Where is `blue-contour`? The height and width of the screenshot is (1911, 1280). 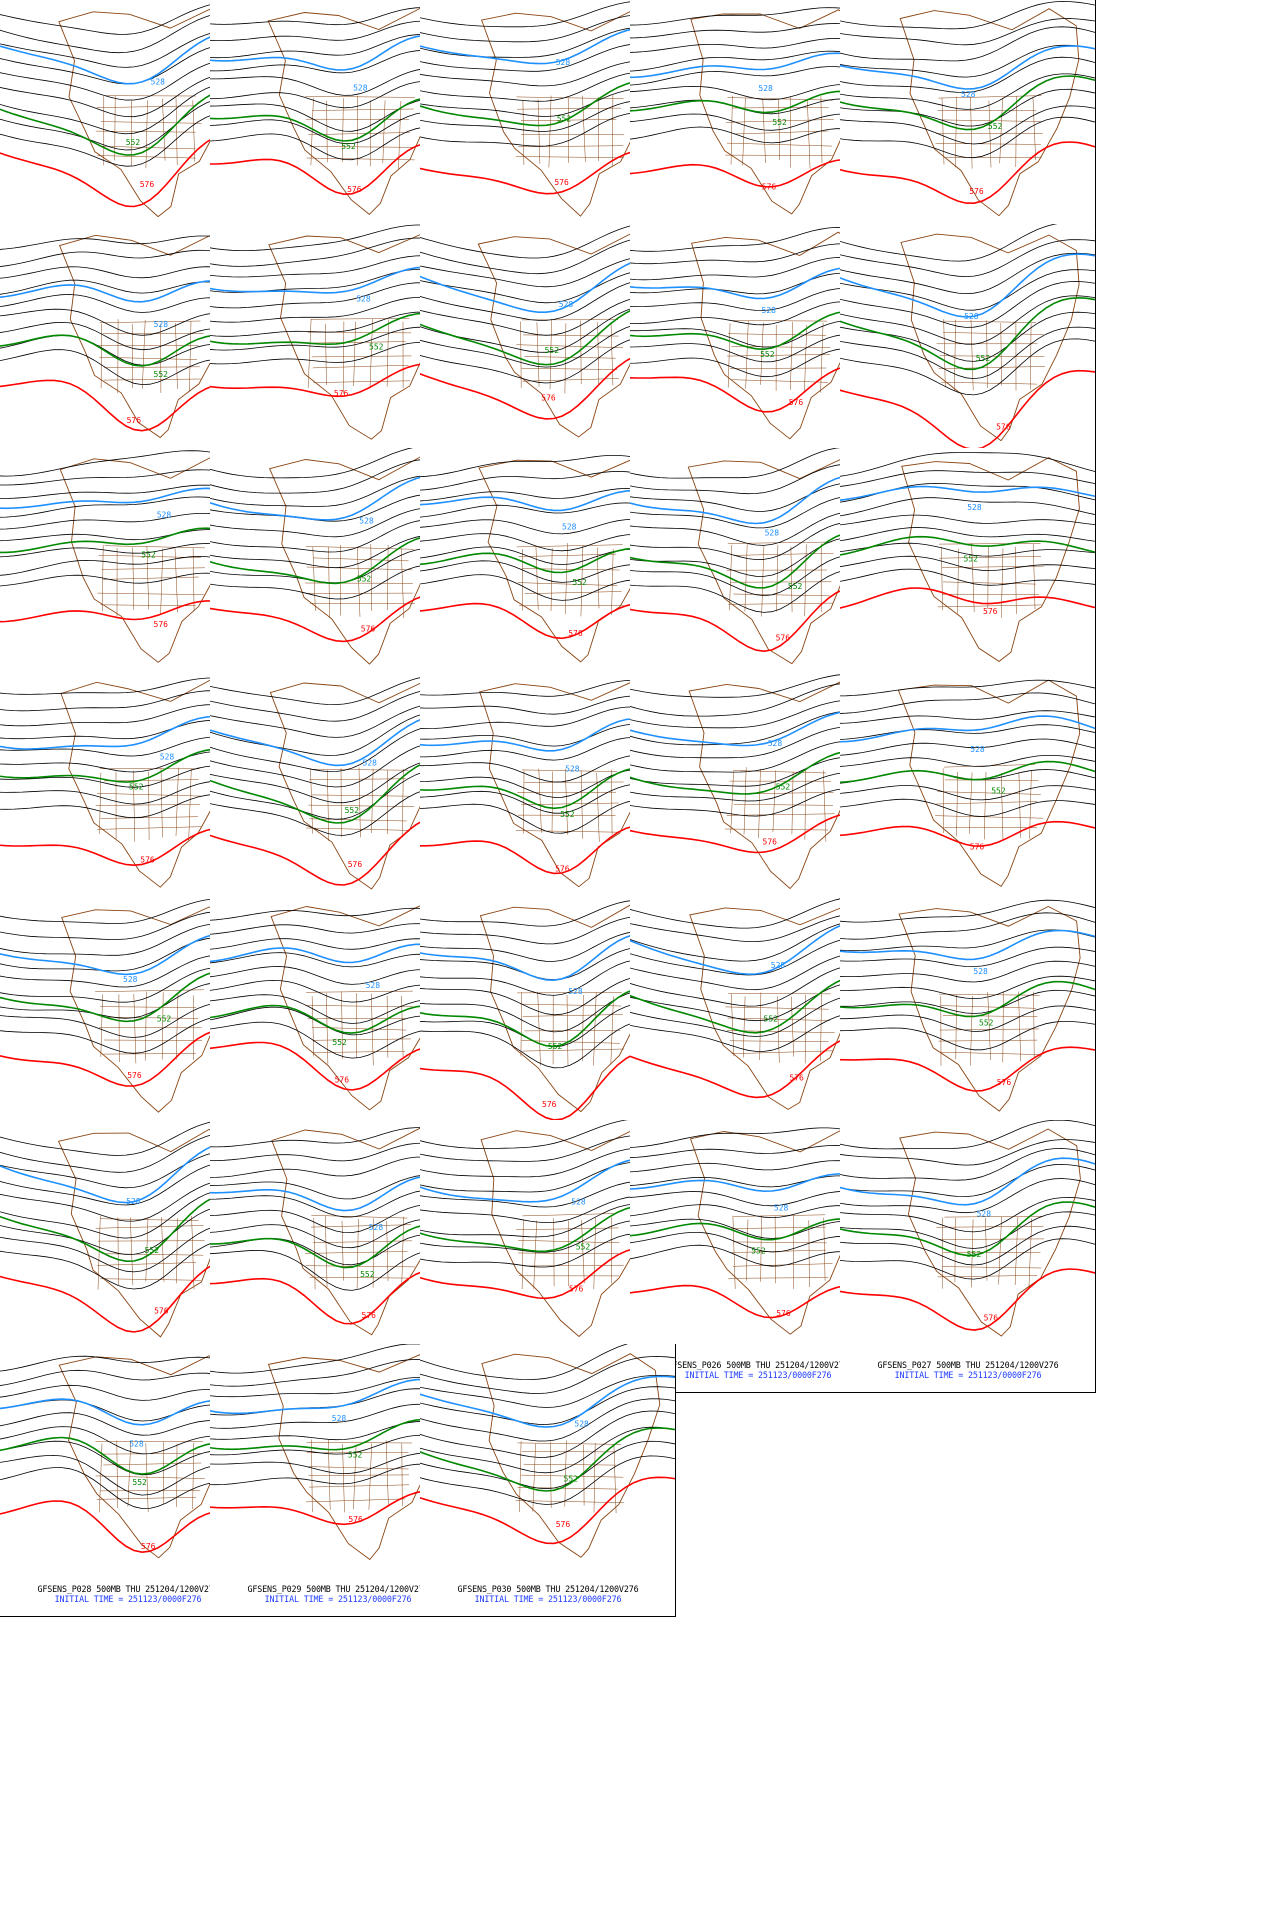
blue-contour is located at coordinates (967, 1181).